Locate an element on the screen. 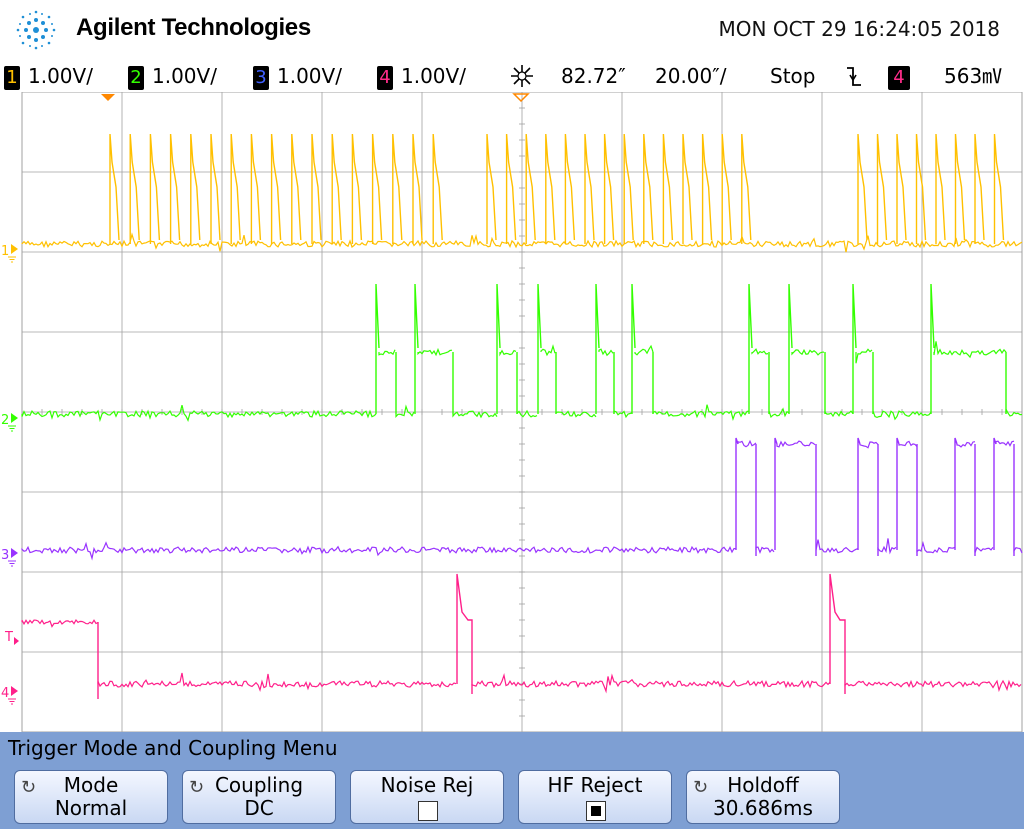 This screenshot has width=1024, height=829. trigger-source: 4 is located at coordinates (903, 76).